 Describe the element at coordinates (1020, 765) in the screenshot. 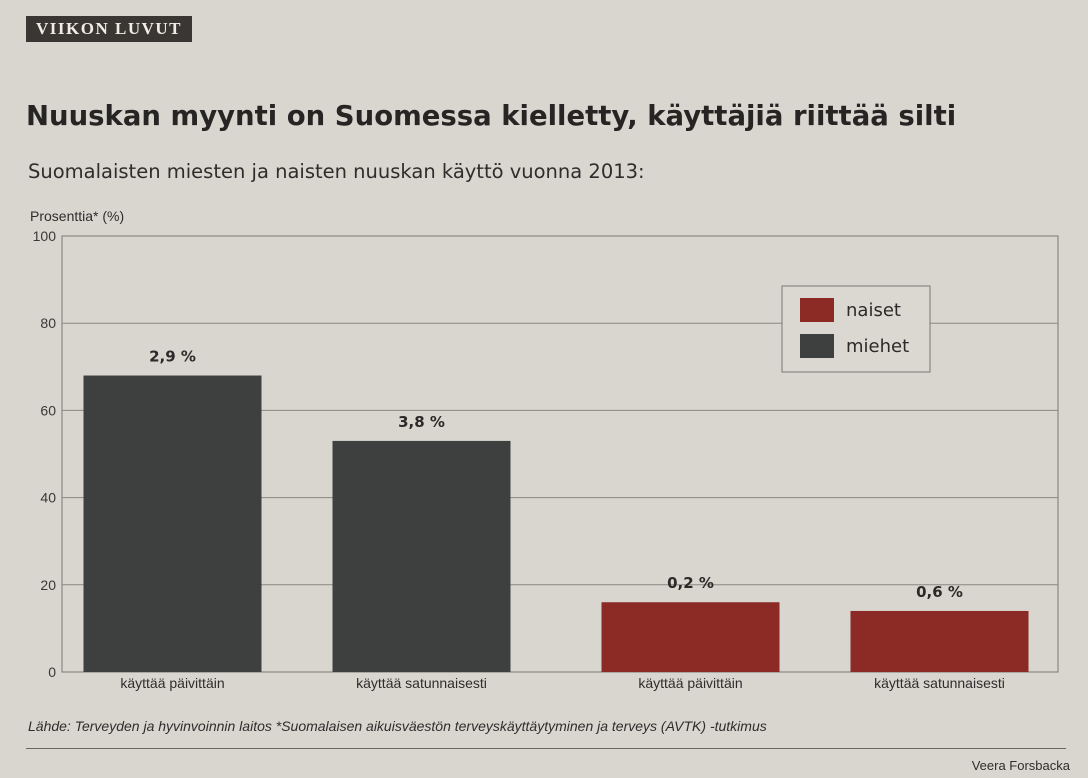

I see `author-credit: Veera Forsbacka` at that location.